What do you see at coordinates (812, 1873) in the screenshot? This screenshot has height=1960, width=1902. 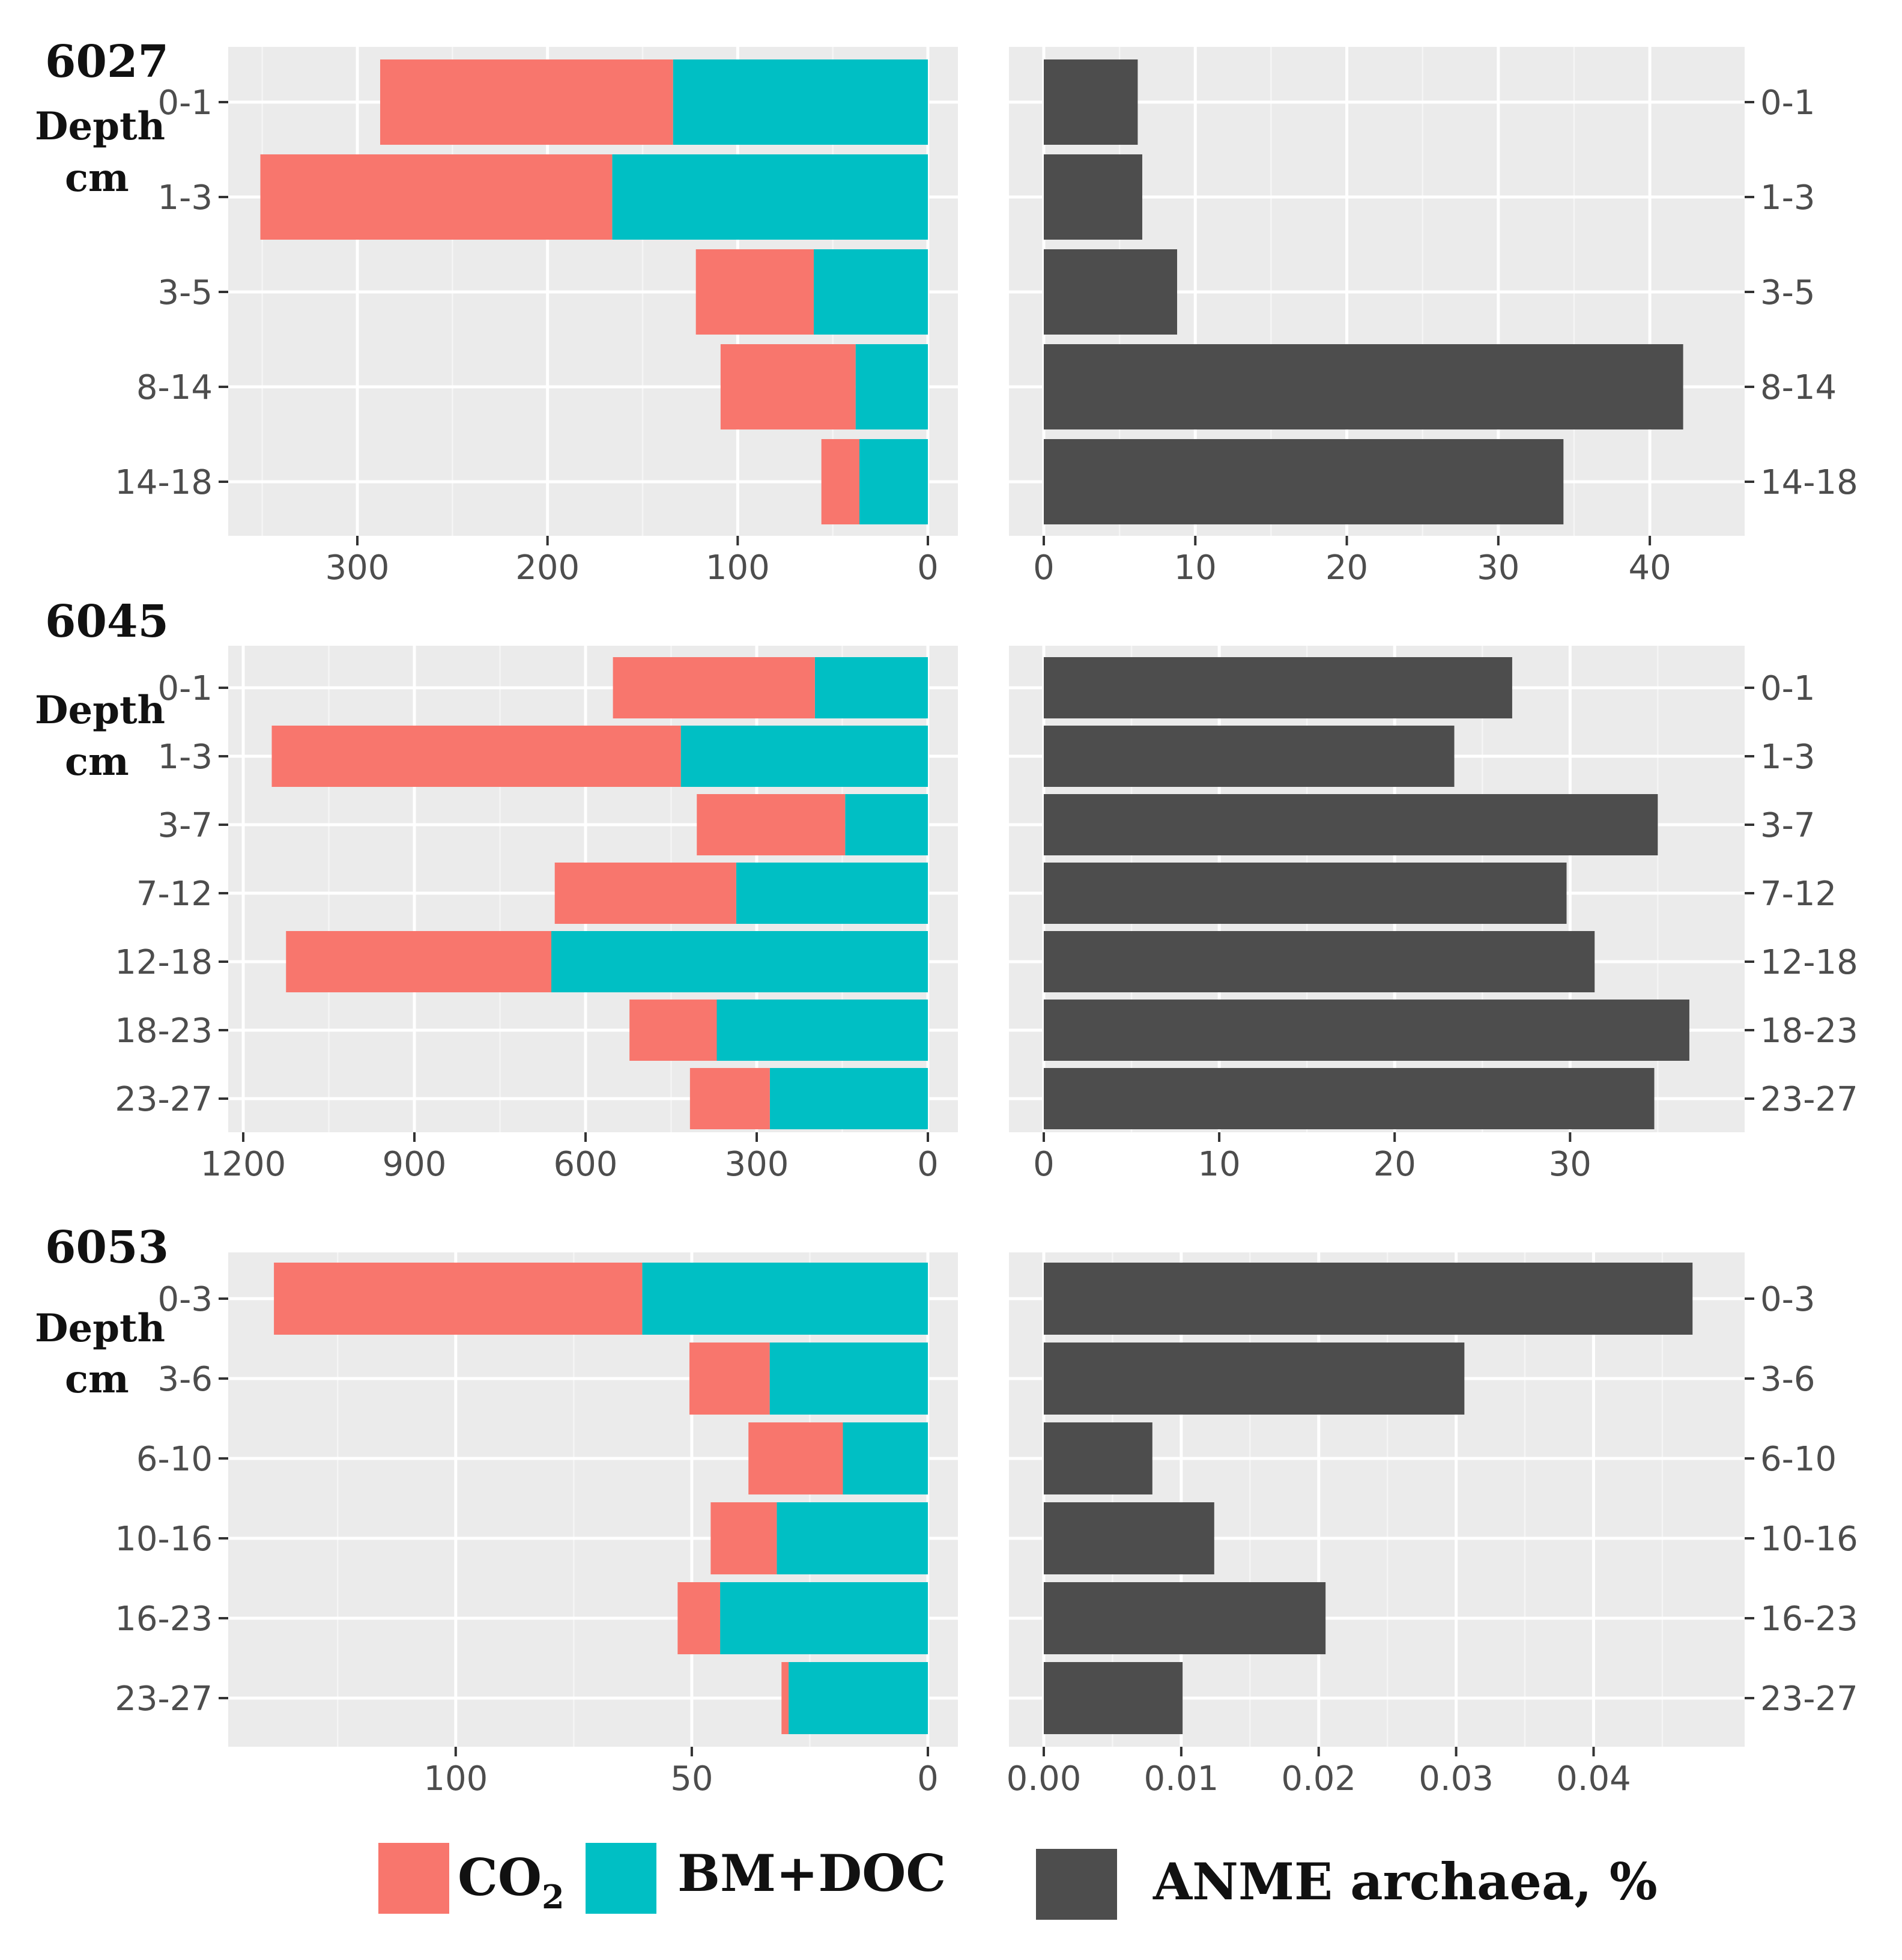 I see `legend-label-bm-doc: BM+DOC` at bounding box center [812, 1873].